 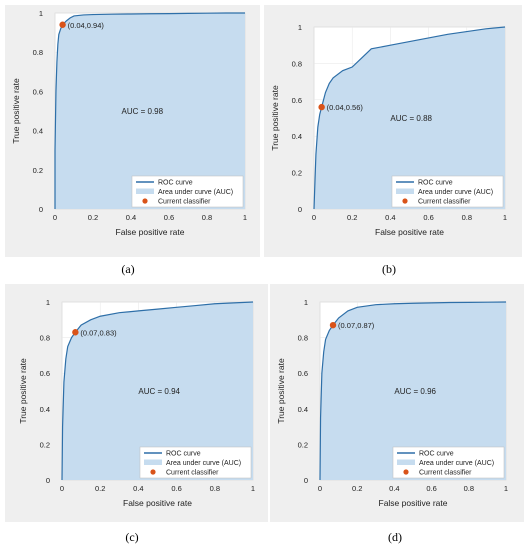 What do you see at coordinates (98, 332) in the screenshot?
I see `current-classifier-label: (0.07,0.83)` at bounding box center [98, 332].